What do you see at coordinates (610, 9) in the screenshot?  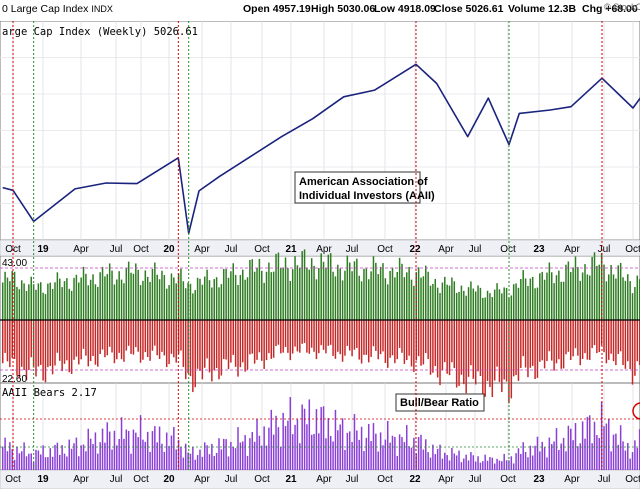 I see `header-change: Chg +68.00` at bounding box center [610, 9].